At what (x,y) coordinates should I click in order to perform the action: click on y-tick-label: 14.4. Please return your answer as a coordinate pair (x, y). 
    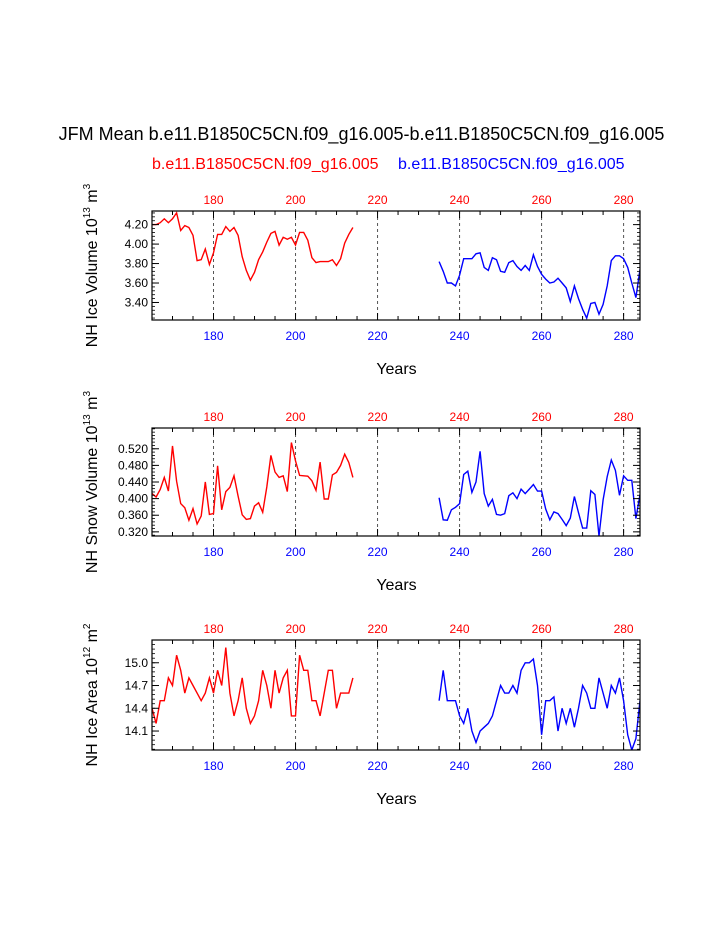
    Looking at the image, I should click on (137, 708).